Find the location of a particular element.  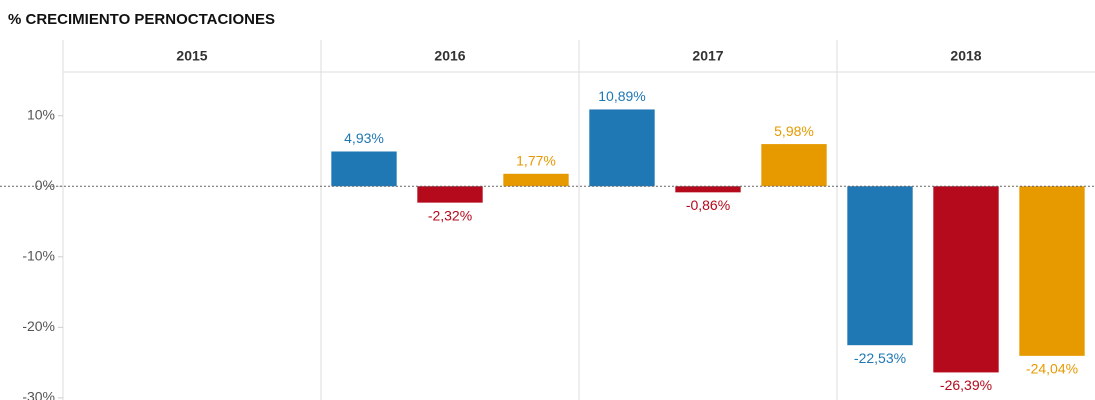

panel-header: 2018 is located at coordinates (965, 56).